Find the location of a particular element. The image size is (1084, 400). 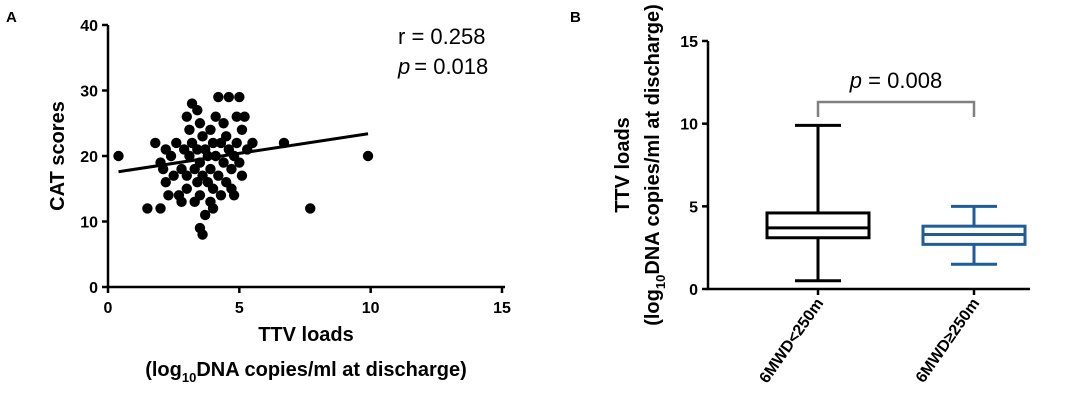

panel-b-letter: B is located at coordinates (575, 17).